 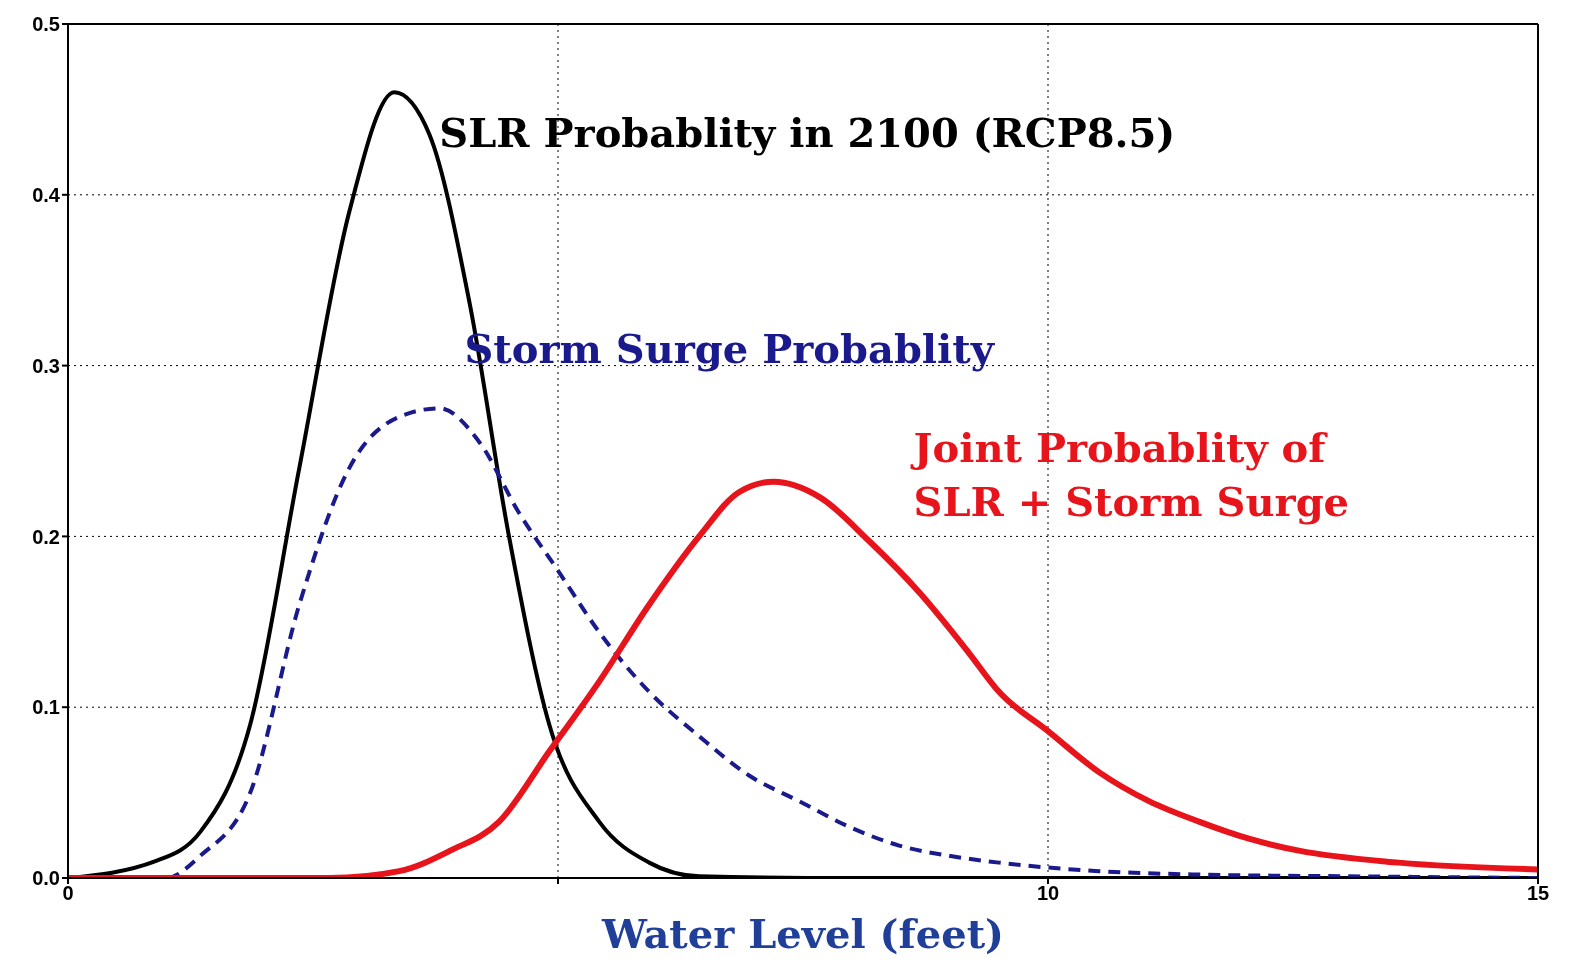 I want to click on y-tick-label: 0.3, so click(x=46, y=365).